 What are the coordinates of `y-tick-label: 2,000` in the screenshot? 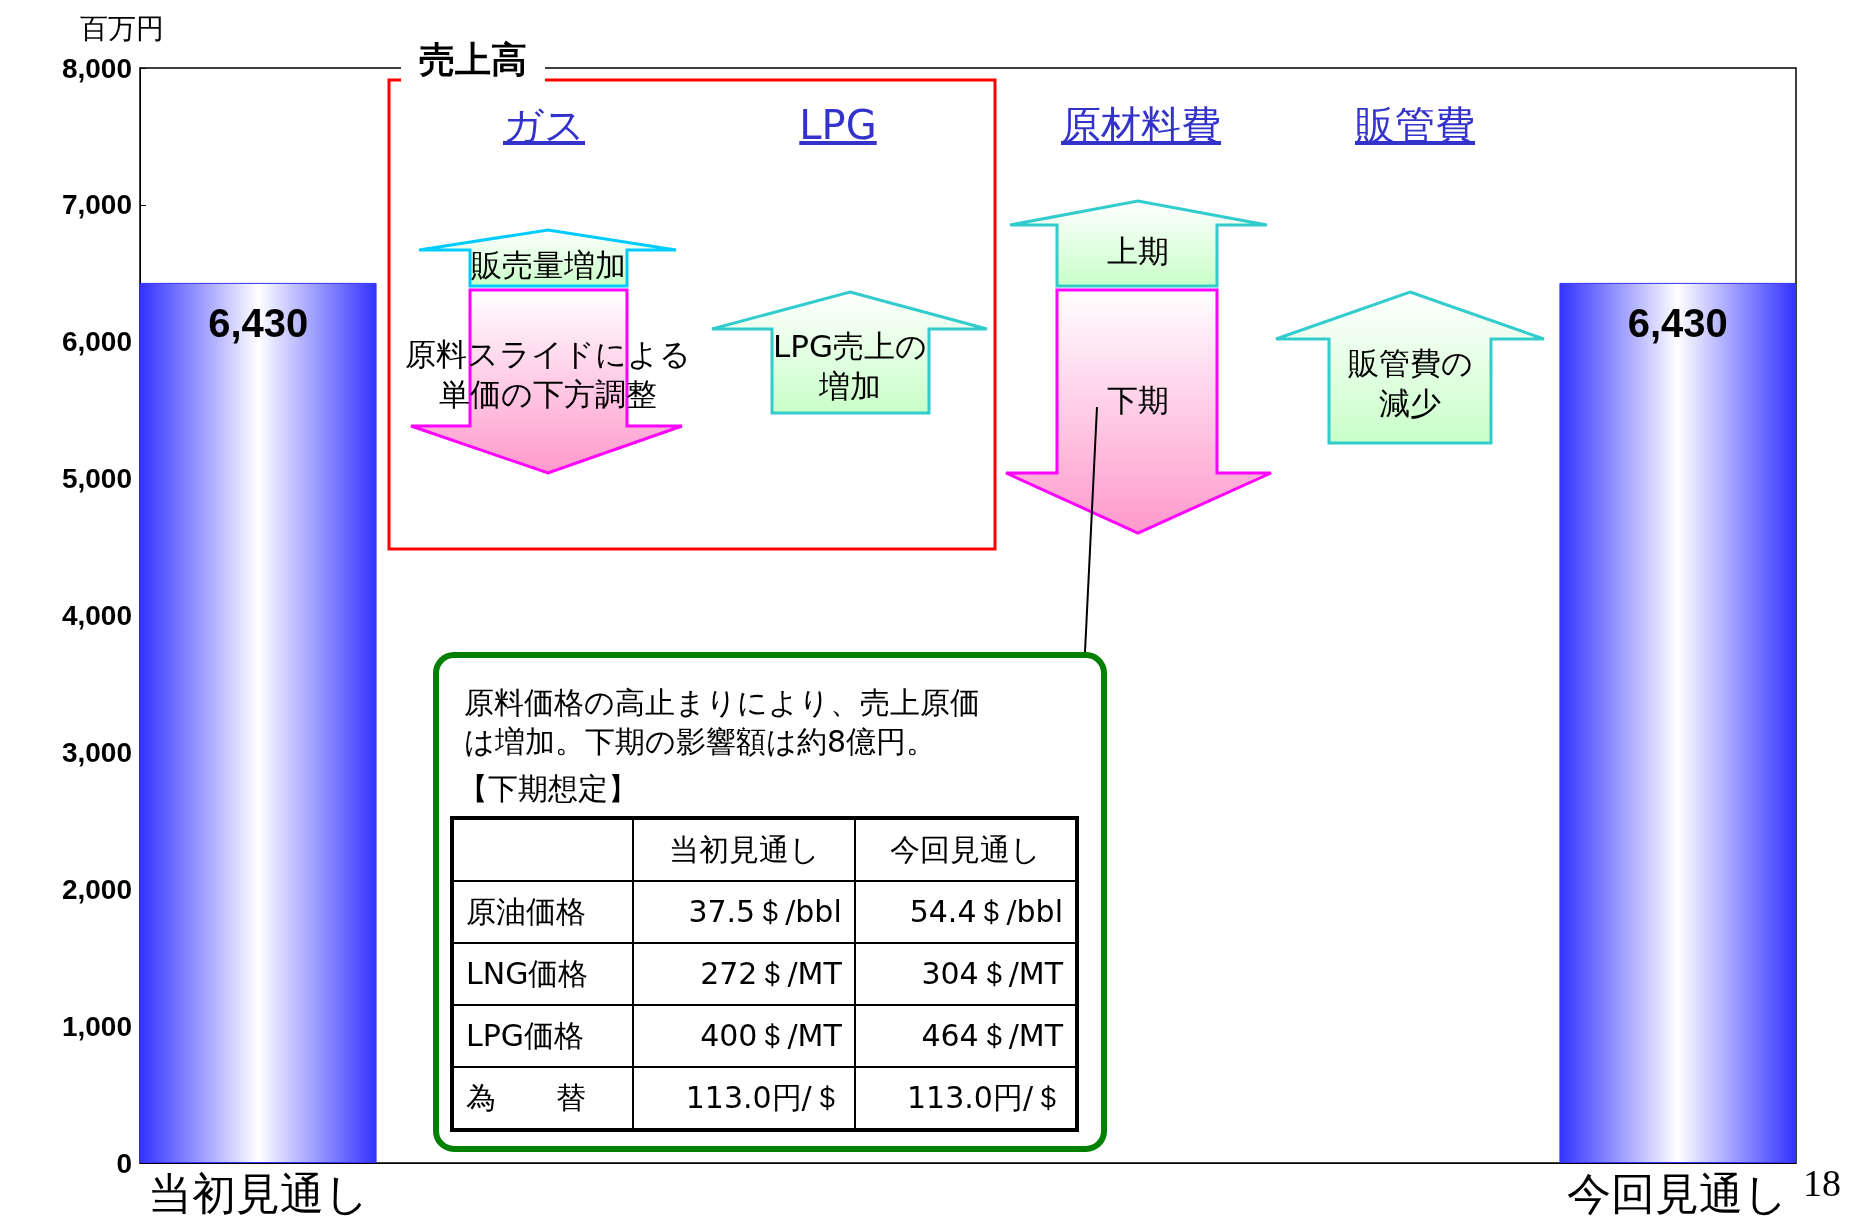 It's located at (96, 889).